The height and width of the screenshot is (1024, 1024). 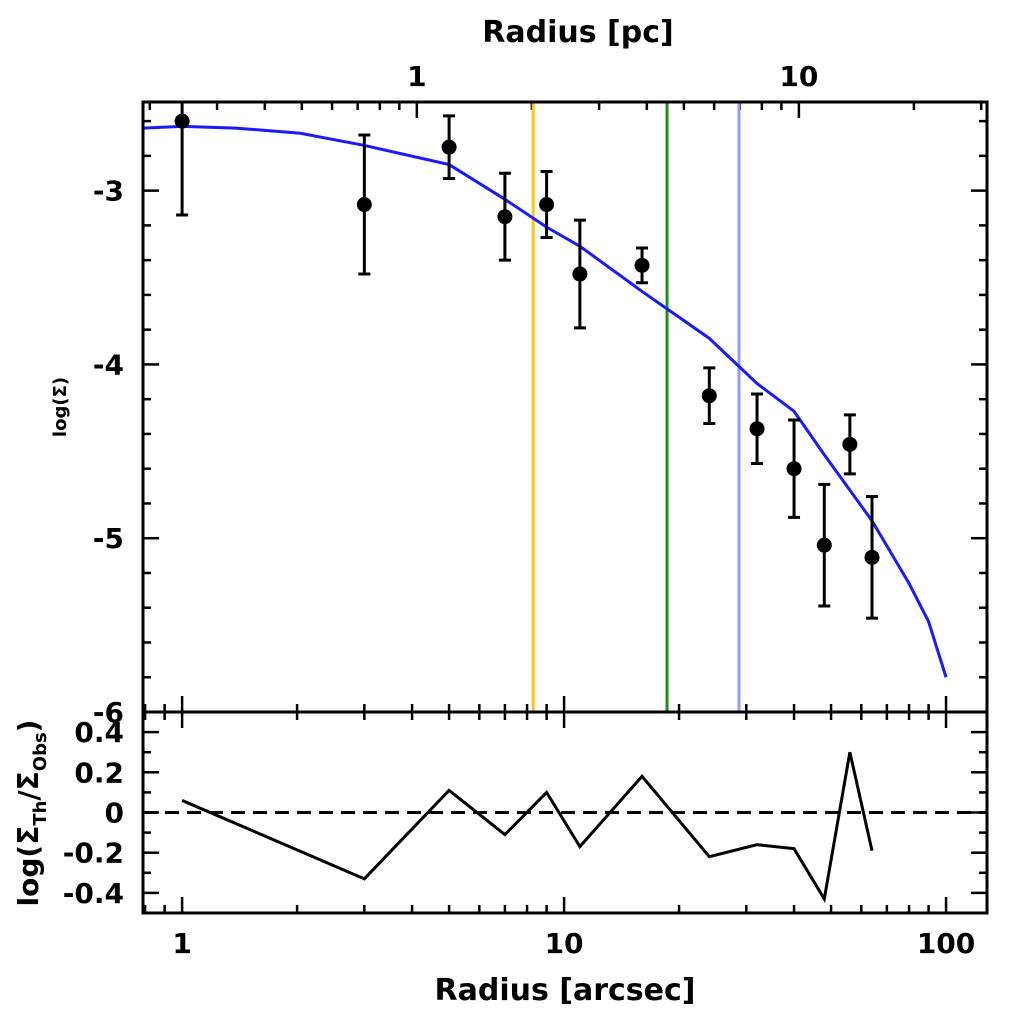 What do you see at coordinates (416, 76) in the screenshot?
I see `x2-tick-label: 1` at bounding box center [416, 76].